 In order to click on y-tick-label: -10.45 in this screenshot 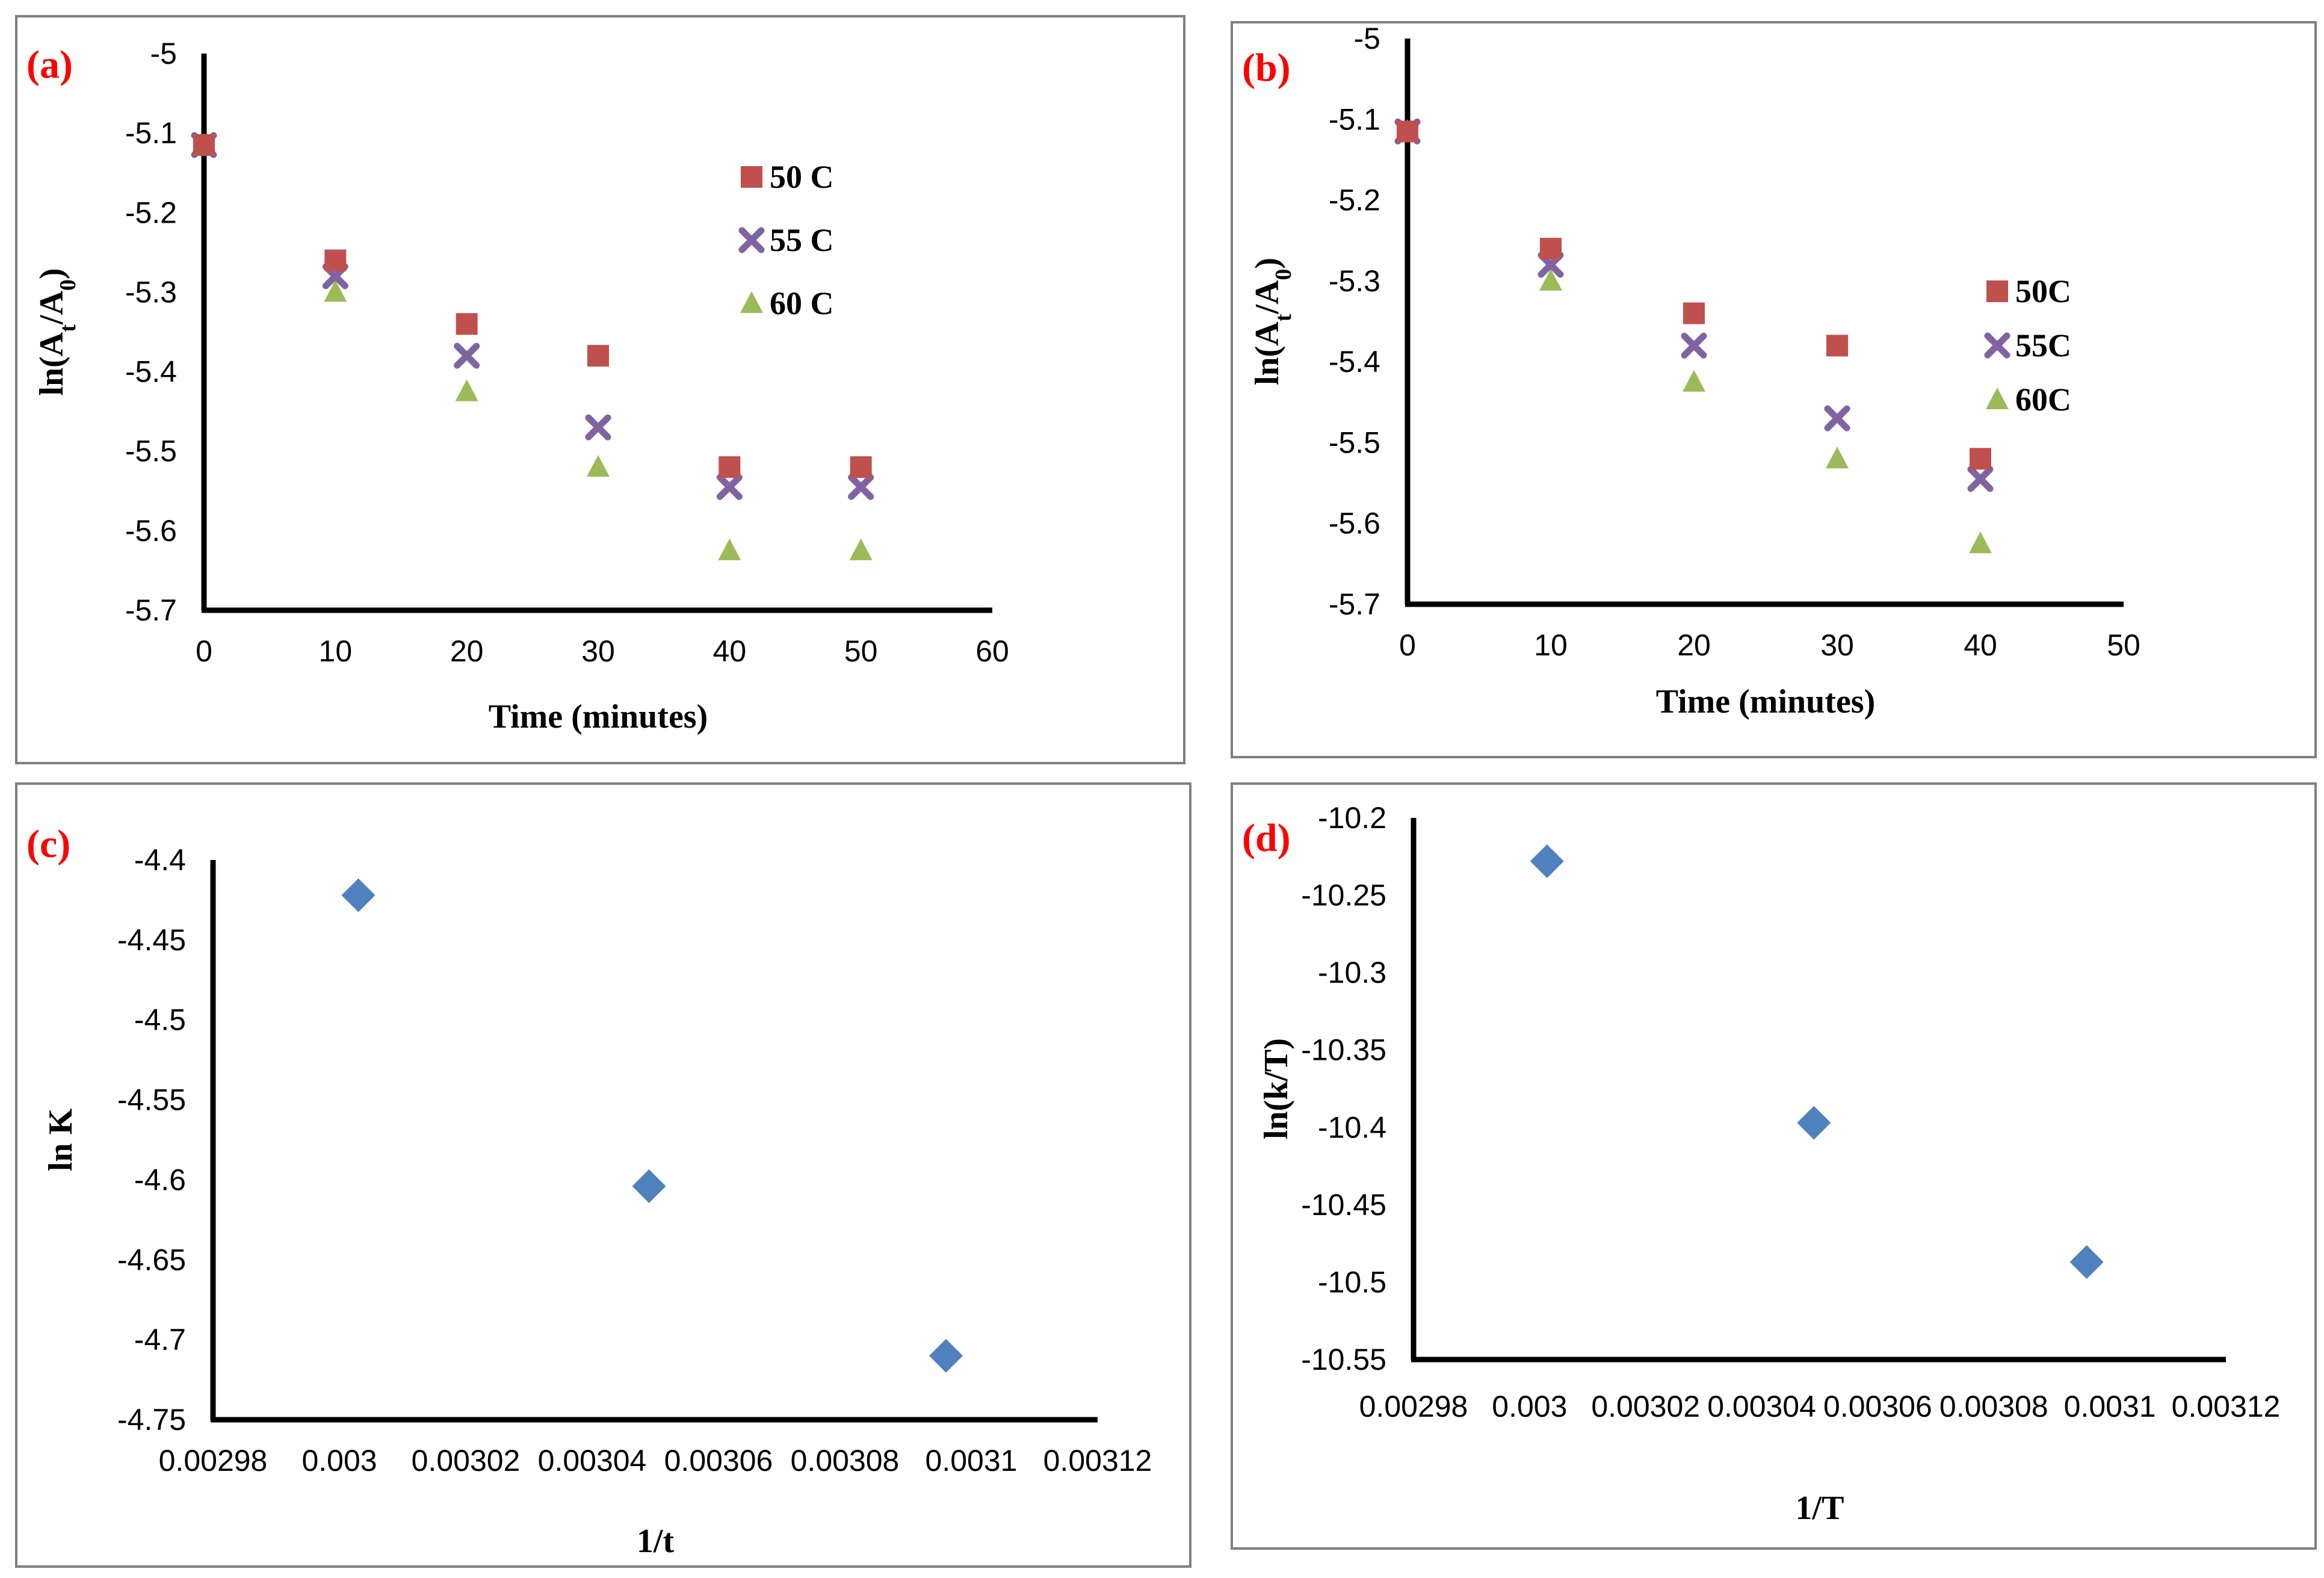, I will do `click(1343, 1205)`.